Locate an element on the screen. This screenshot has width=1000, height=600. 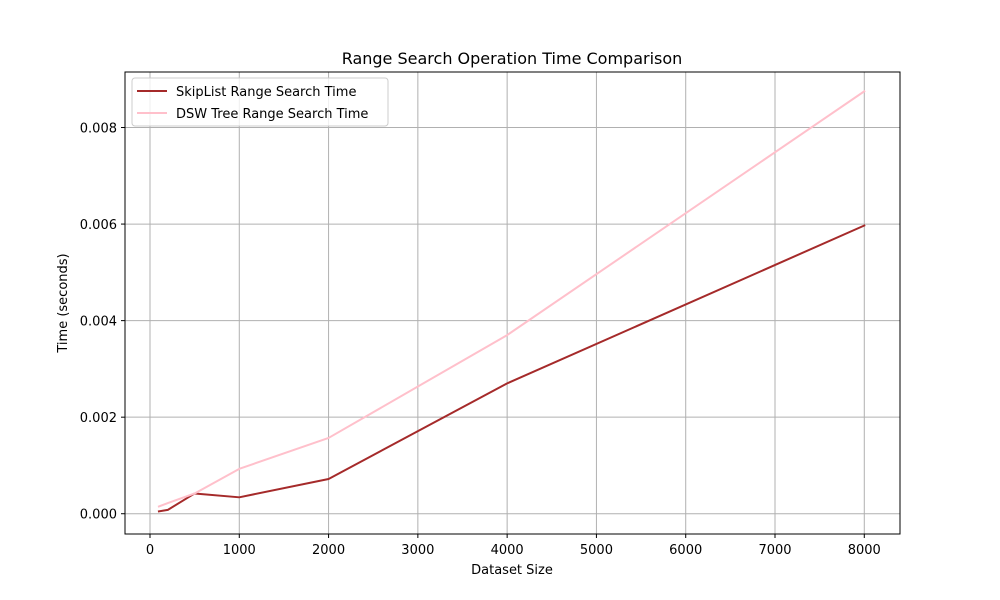
y-tick-label: 0.006 is located at coordinates (98, 225).